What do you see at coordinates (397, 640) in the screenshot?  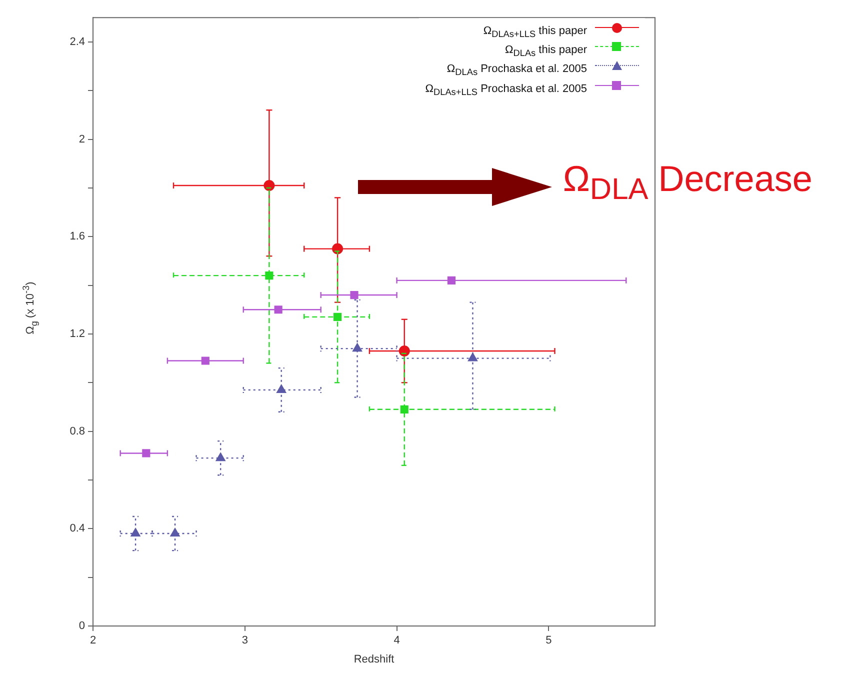 I see `x-tick-label: 4` at bounding box center [397, 640].